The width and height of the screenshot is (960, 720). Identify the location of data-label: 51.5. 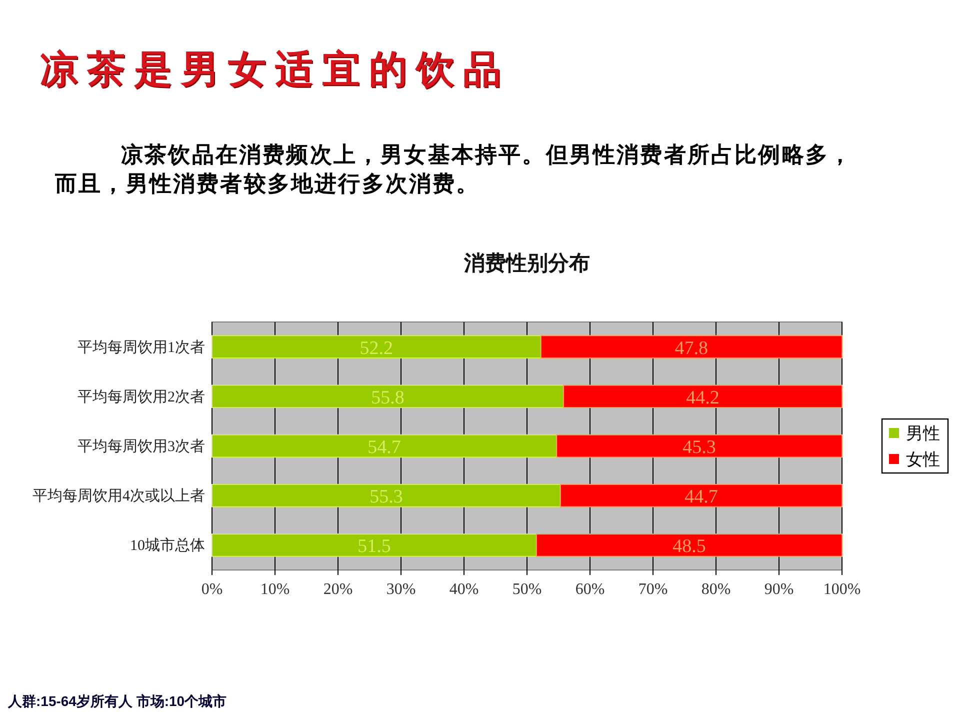
(374, 547).